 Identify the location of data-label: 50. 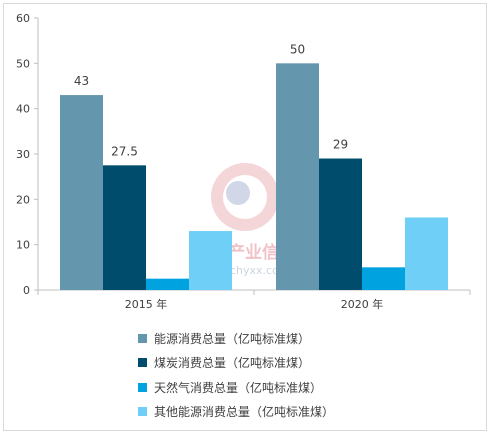
(297, 49).